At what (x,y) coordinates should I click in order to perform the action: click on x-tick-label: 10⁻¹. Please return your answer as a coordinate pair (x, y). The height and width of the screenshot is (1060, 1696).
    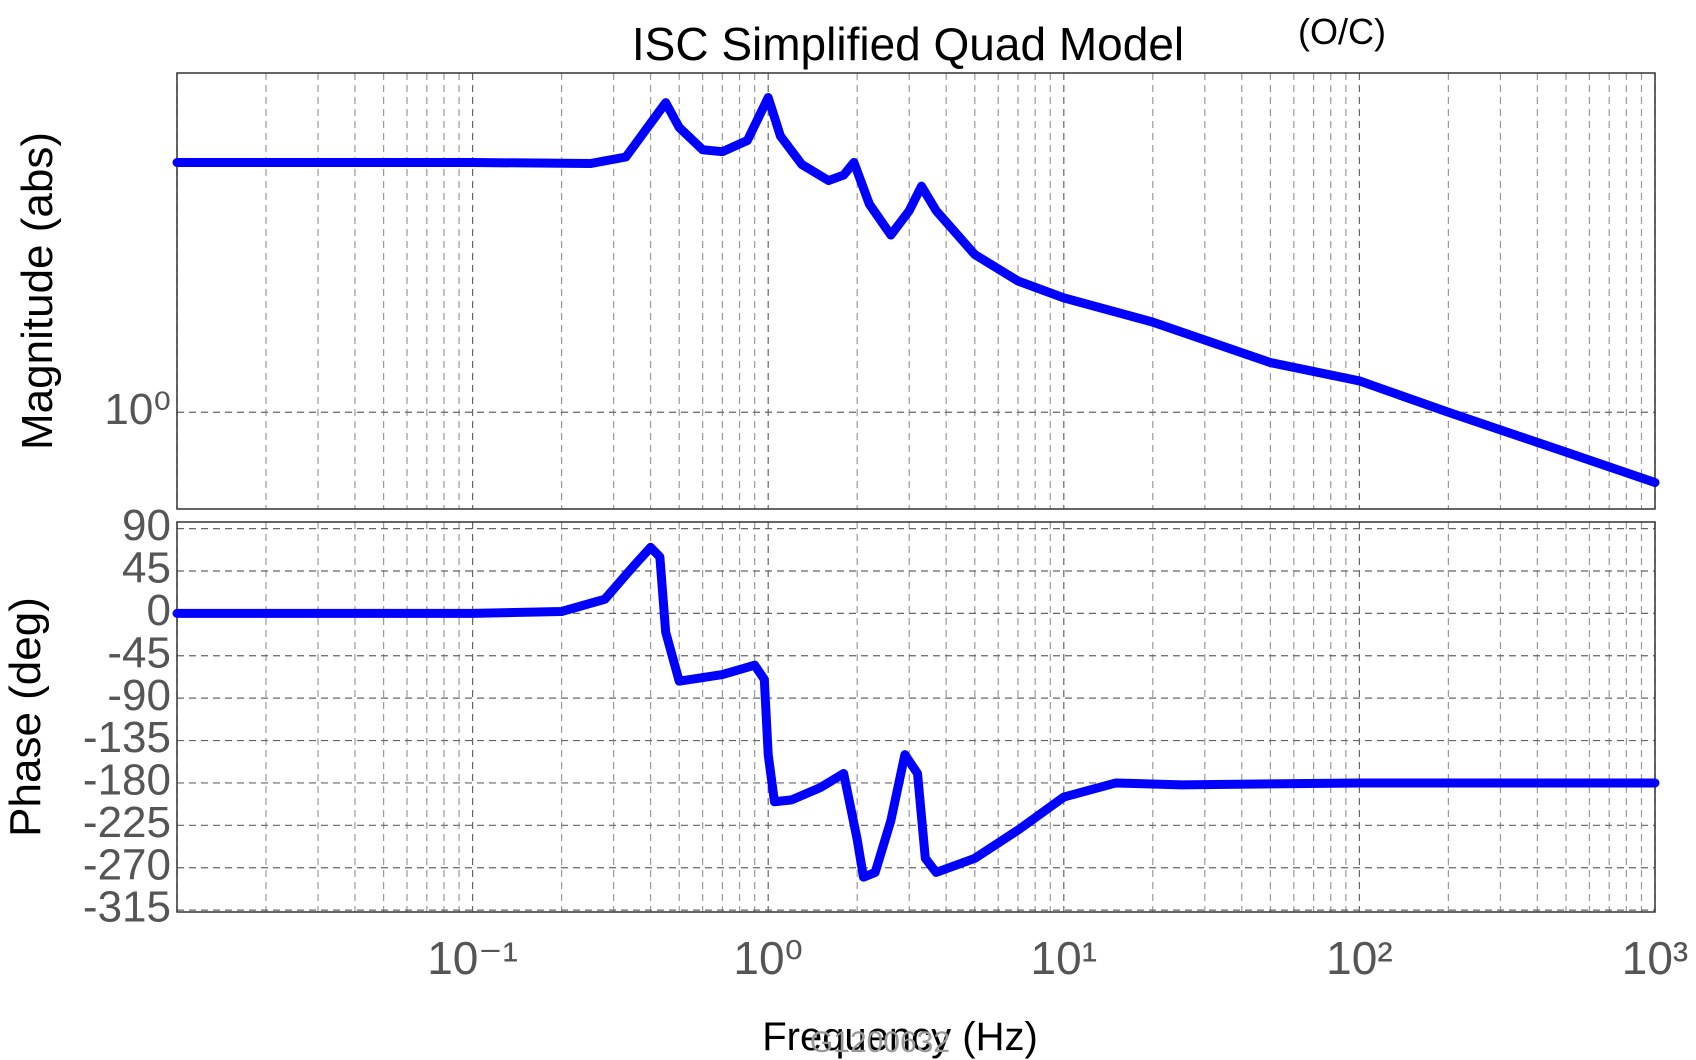
    Looking at the image, I should click on (472, 958).